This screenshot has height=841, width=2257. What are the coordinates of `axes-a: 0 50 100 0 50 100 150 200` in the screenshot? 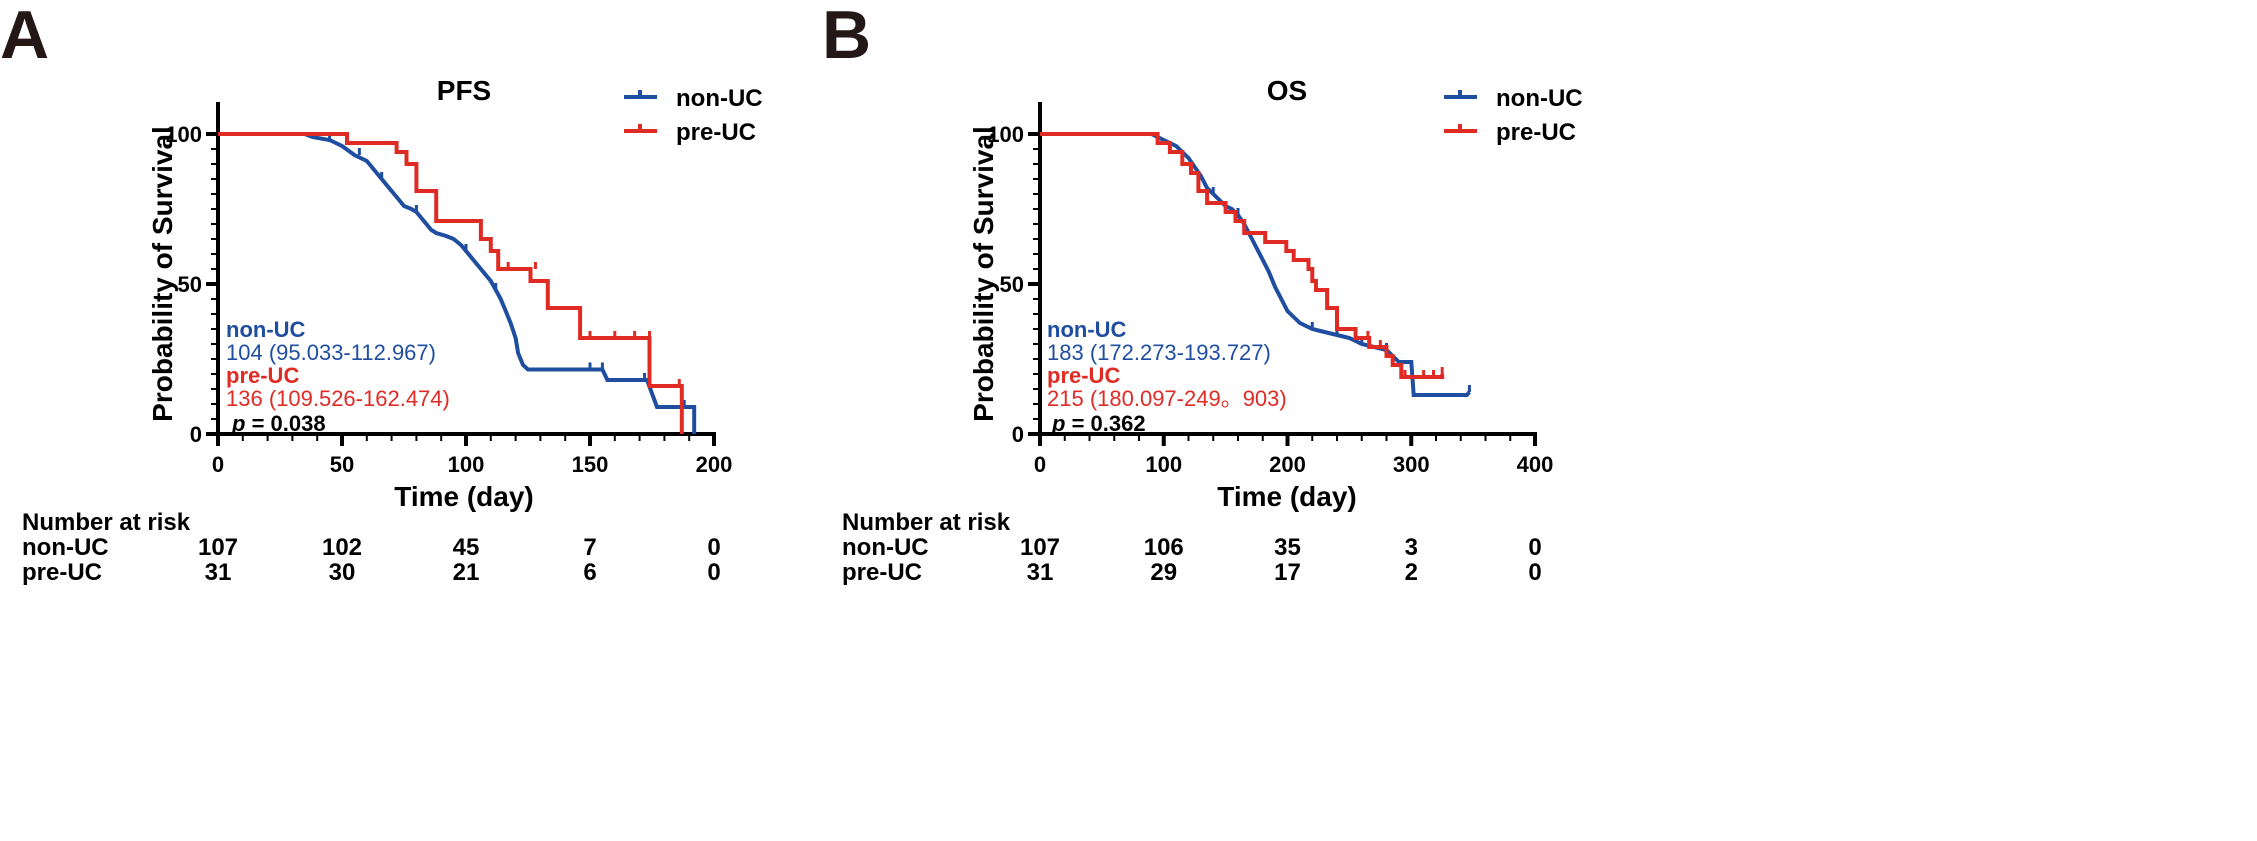 It's located at (448, 289).